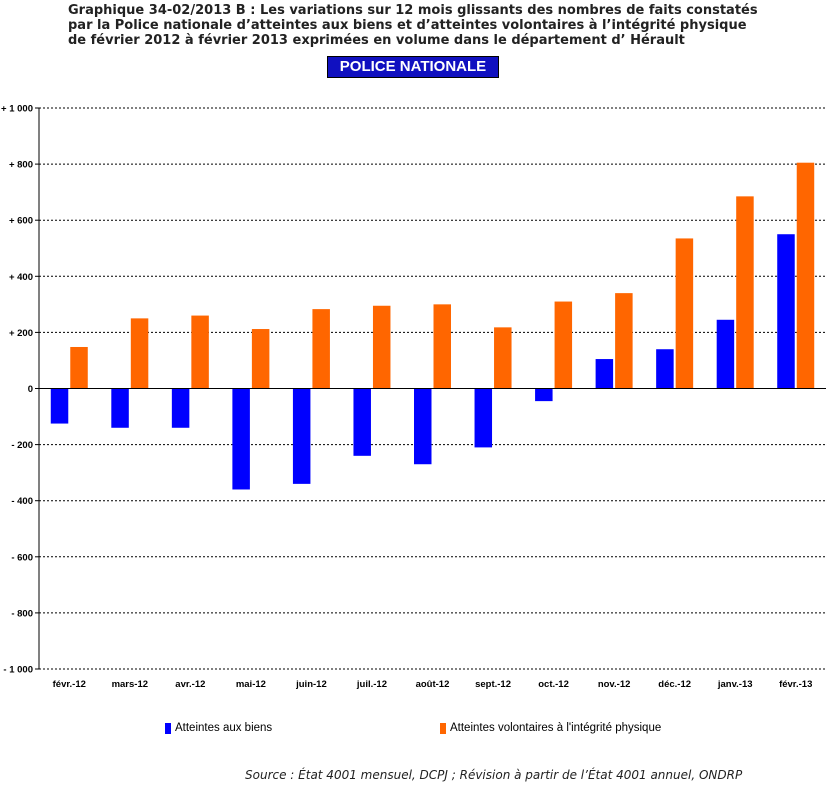  I want to click on y-tick-label: + 200, so click(21, 333).